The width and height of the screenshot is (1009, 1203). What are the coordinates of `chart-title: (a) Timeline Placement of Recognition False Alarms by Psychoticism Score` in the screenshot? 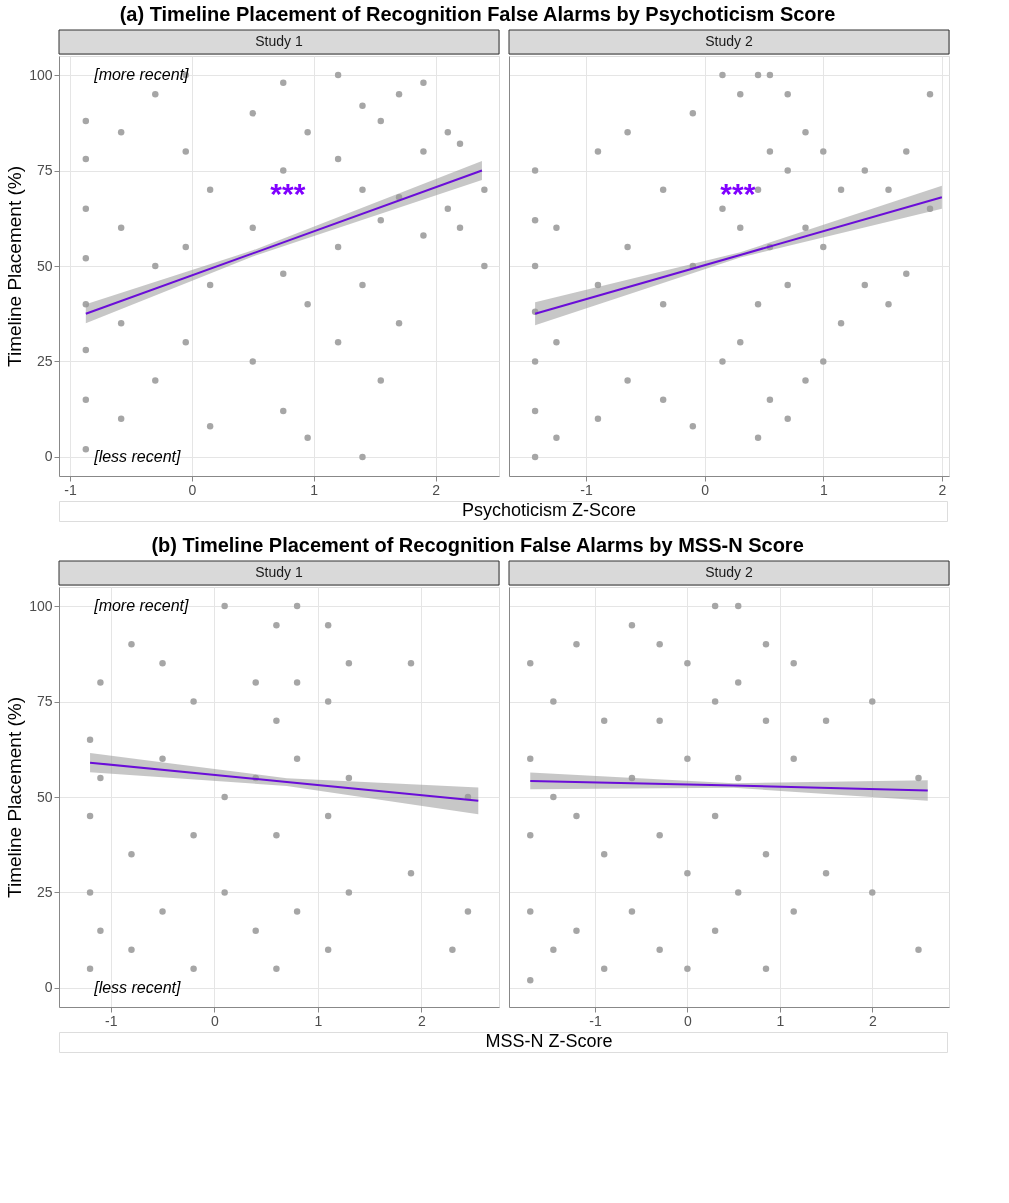 It's located at (477, 14).